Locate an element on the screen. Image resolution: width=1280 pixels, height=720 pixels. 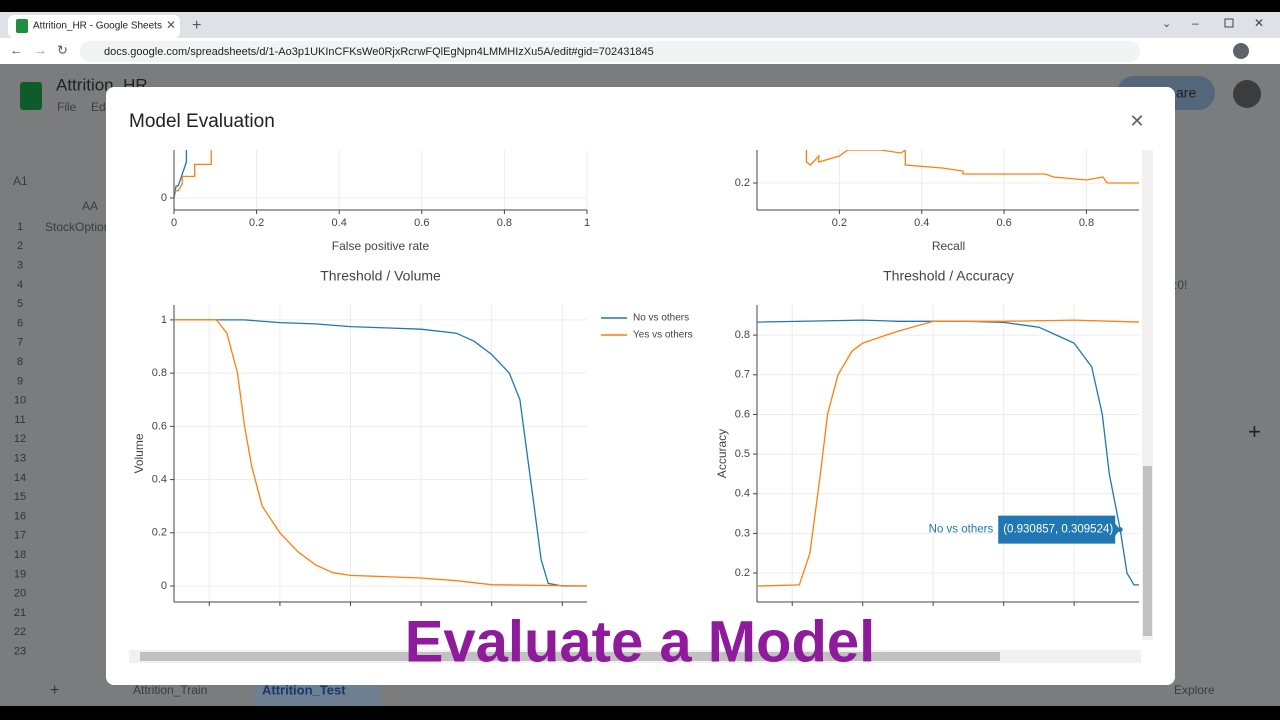
row-number: 18 is located at coordinates (20, 555).